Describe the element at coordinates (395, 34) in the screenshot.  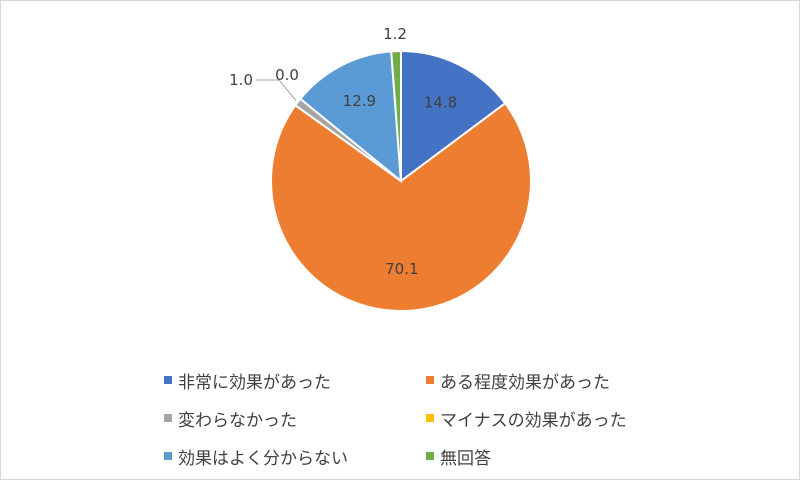
I see `data-label-no-answer: 1.2` at that location.